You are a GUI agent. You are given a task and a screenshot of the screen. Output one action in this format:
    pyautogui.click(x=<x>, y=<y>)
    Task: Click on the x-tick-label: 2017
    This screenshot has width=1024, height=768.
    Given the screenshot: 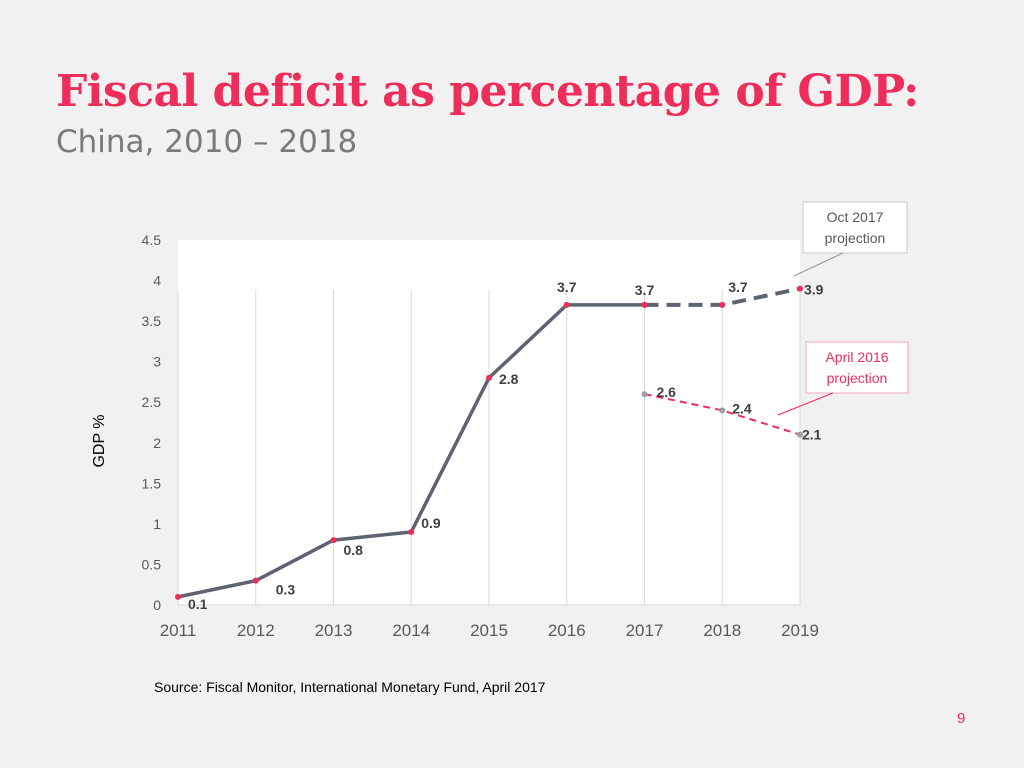 What is the action you would take?
    pyautogui.click(x=645, y=630)
    